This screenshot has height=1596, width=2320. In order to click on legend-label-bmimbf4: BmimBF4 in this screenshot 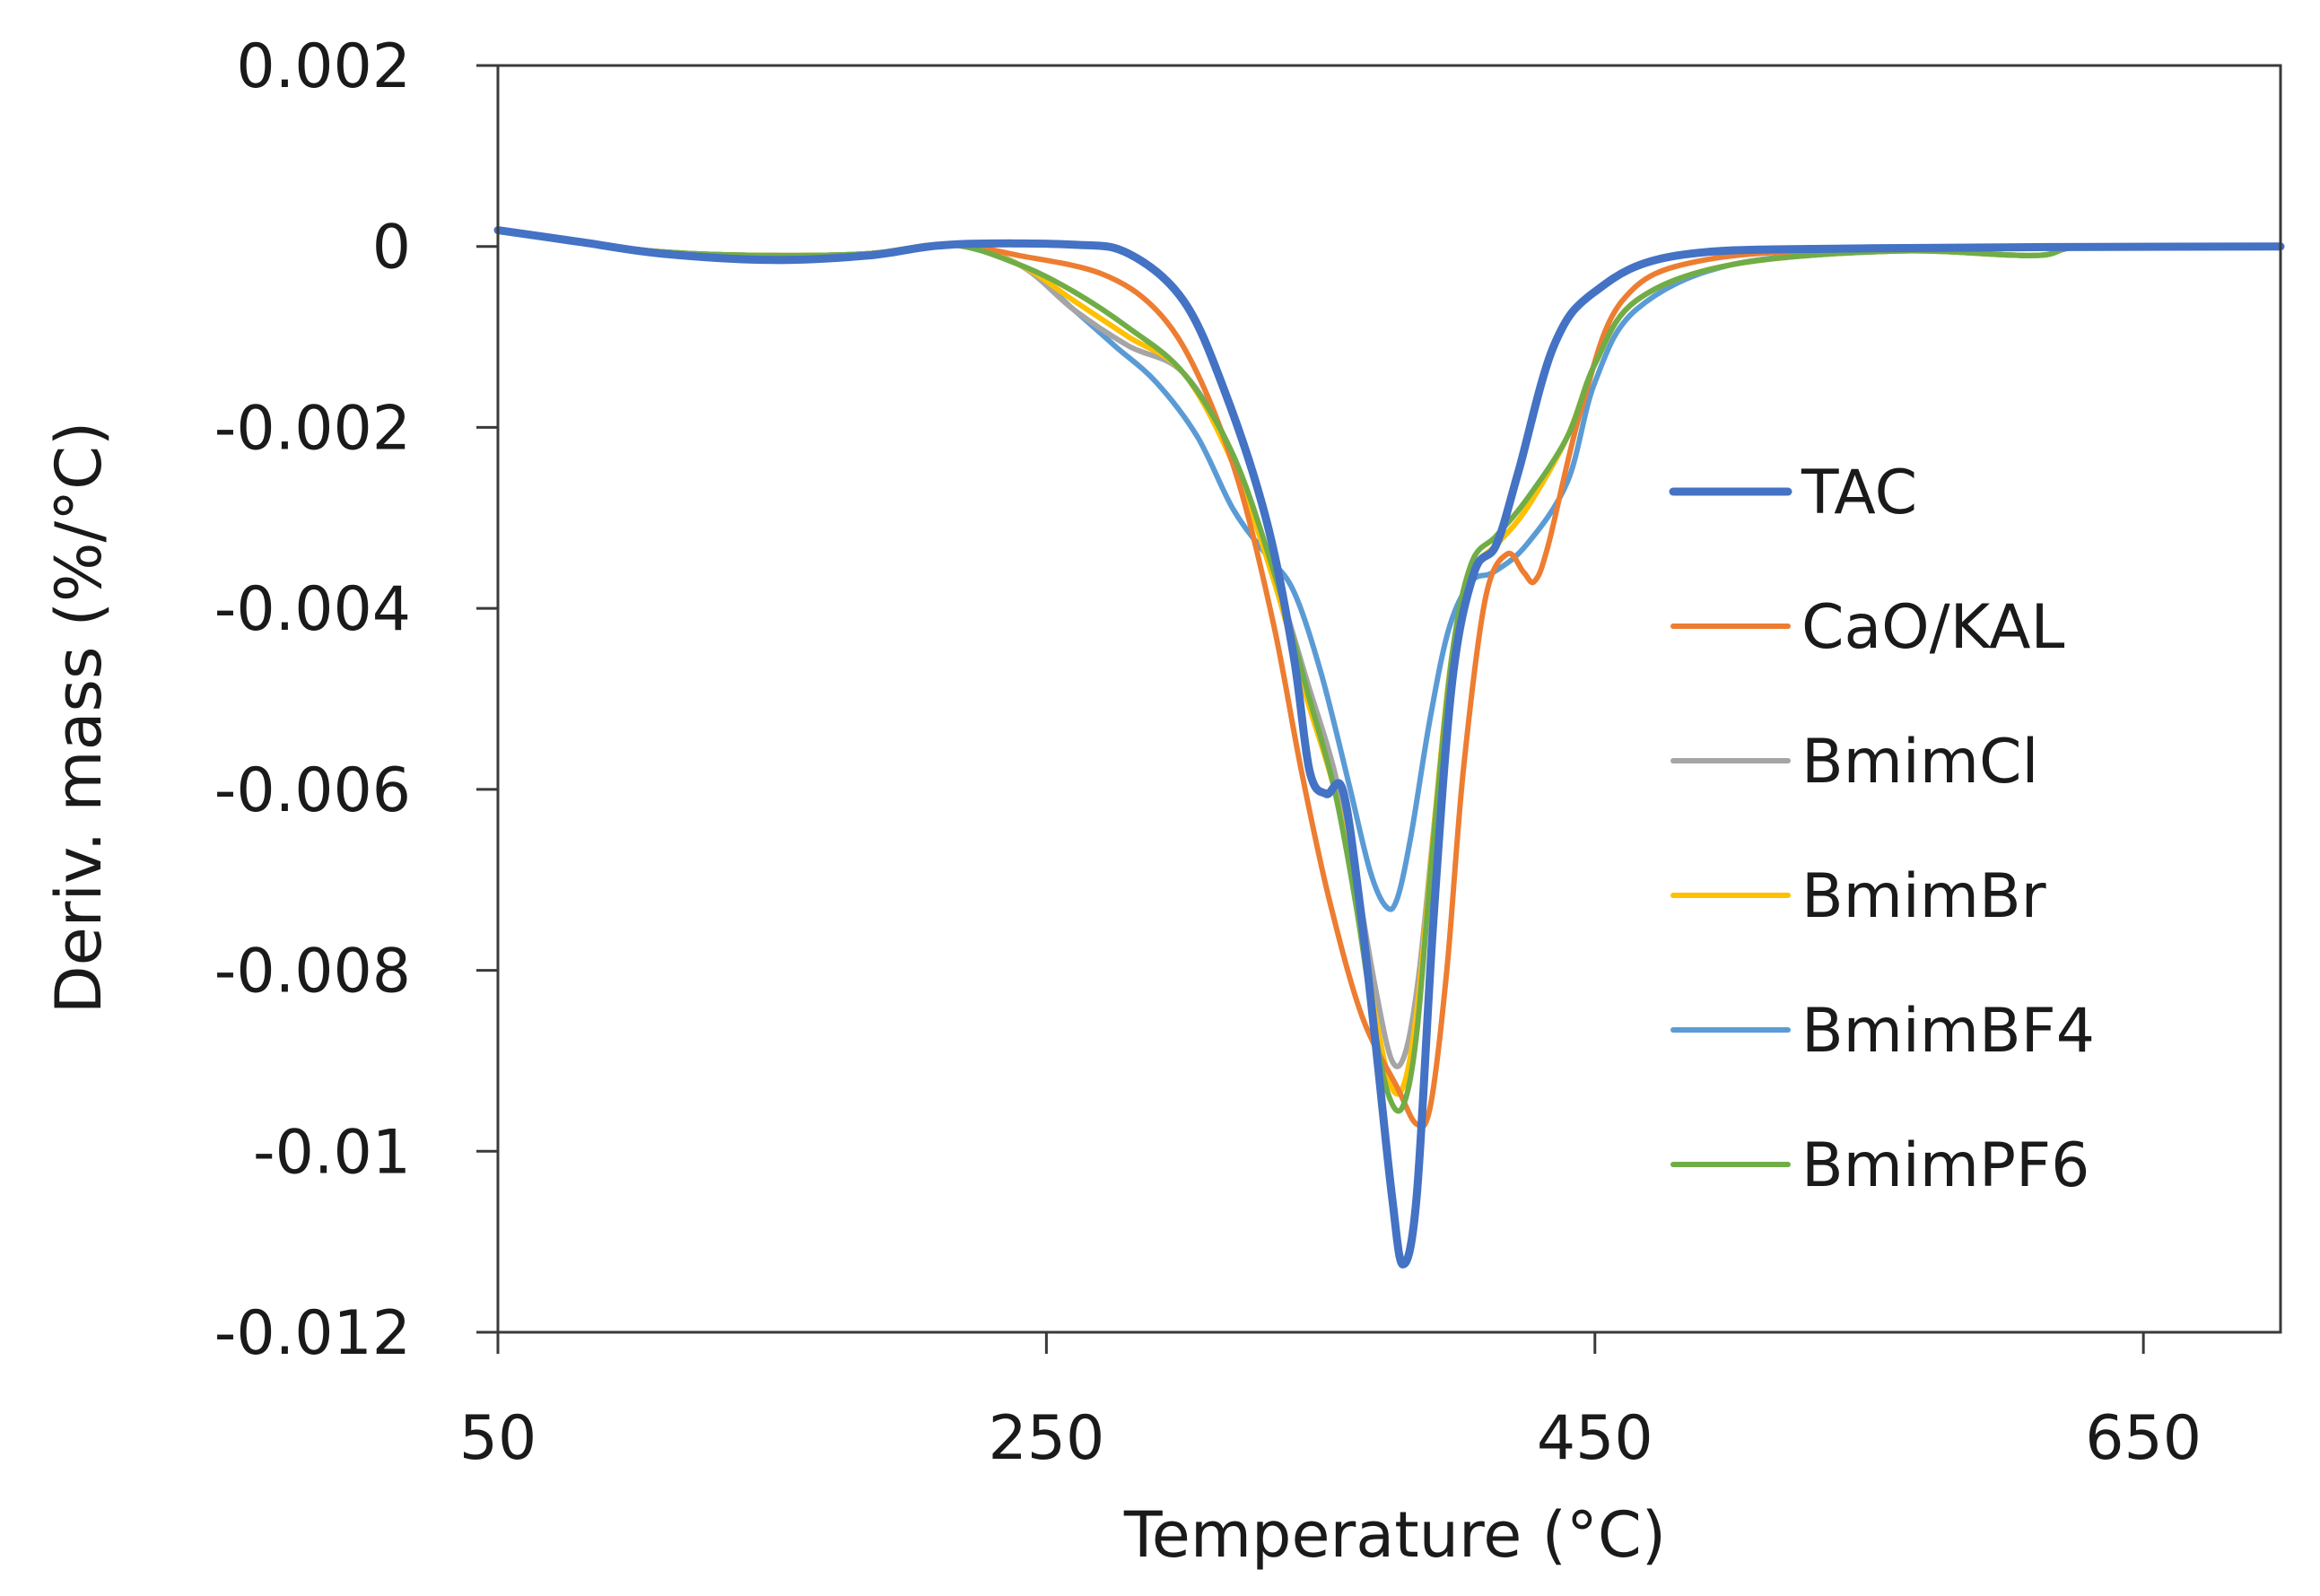, I will do `click(1948, 1031)`.